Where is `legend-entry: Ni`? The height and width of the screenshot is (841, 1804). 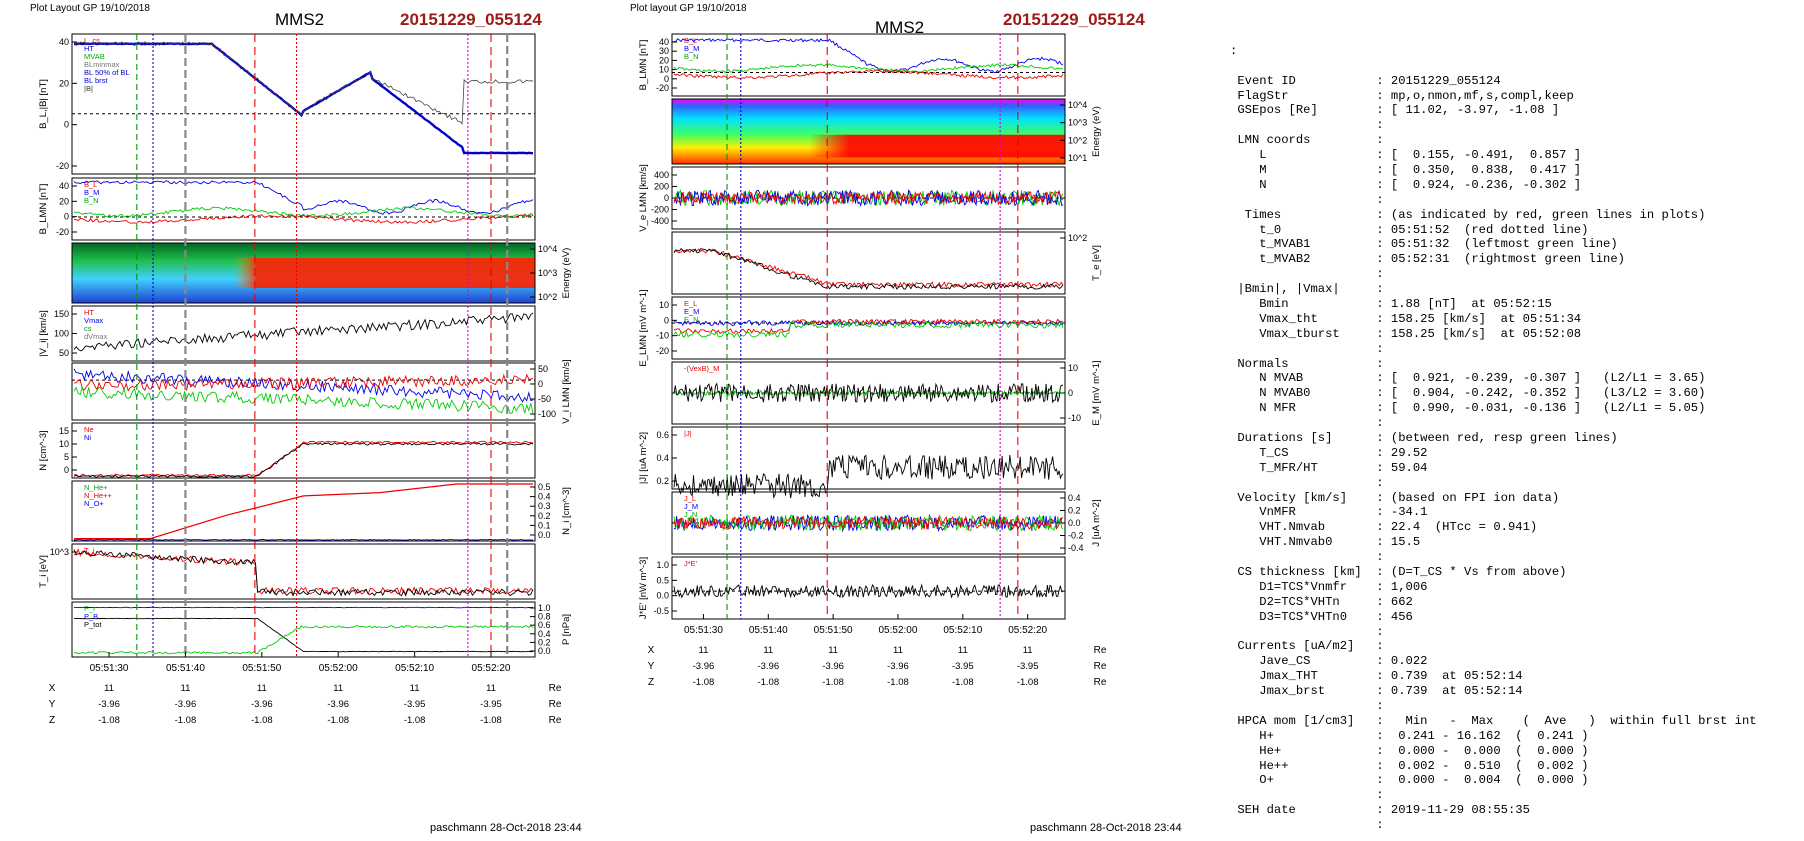
legend-entry: Ni is located at coordinates (87, 437).